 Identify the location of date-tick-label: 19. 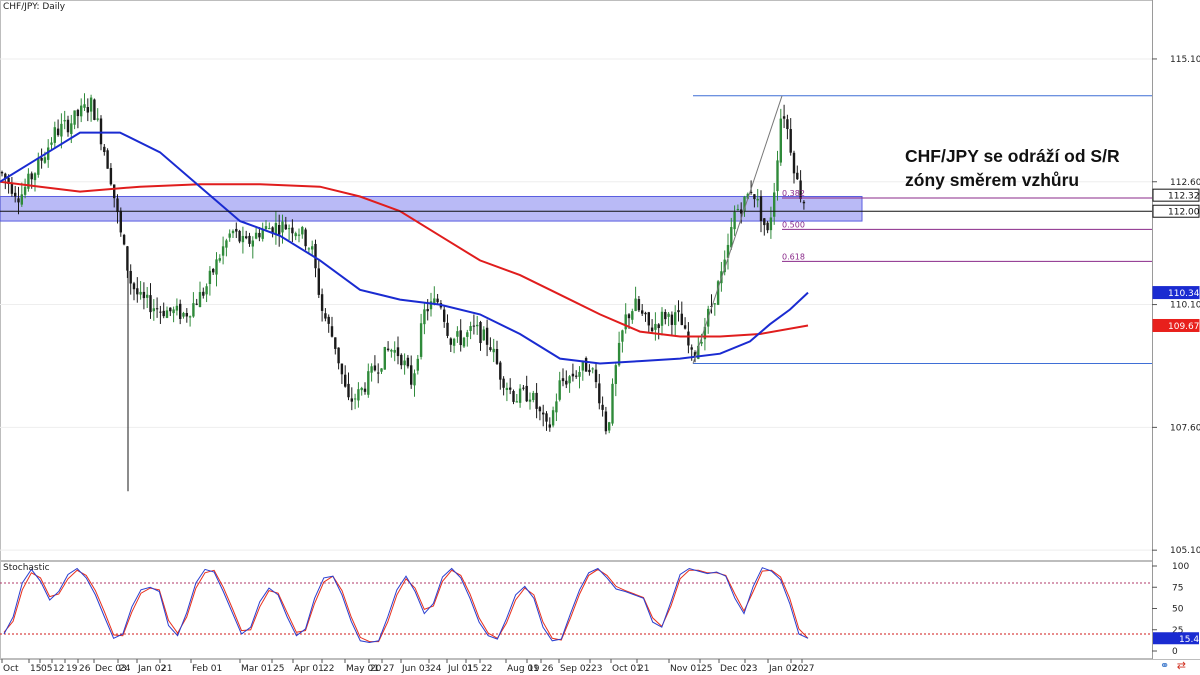
(72, 669).